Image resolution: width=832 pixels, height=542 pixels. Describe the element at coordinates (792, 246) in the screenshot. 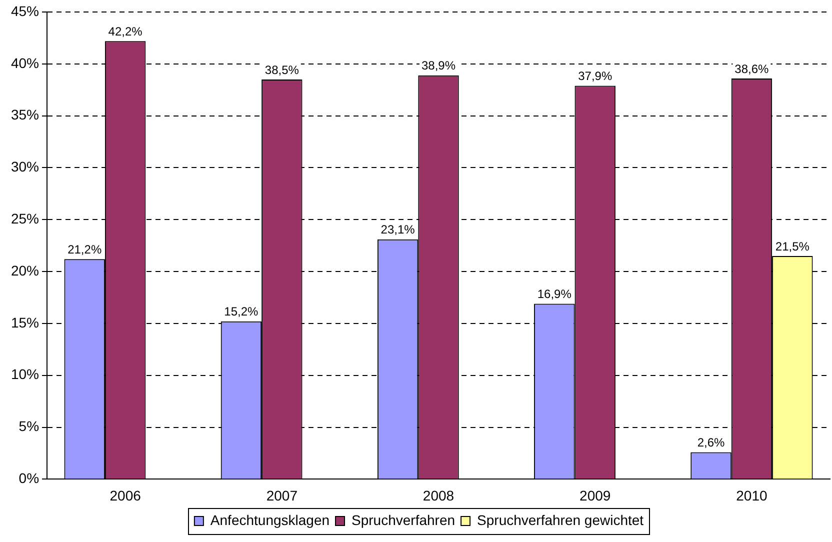

I see `data-label: 21,5%` at that location.